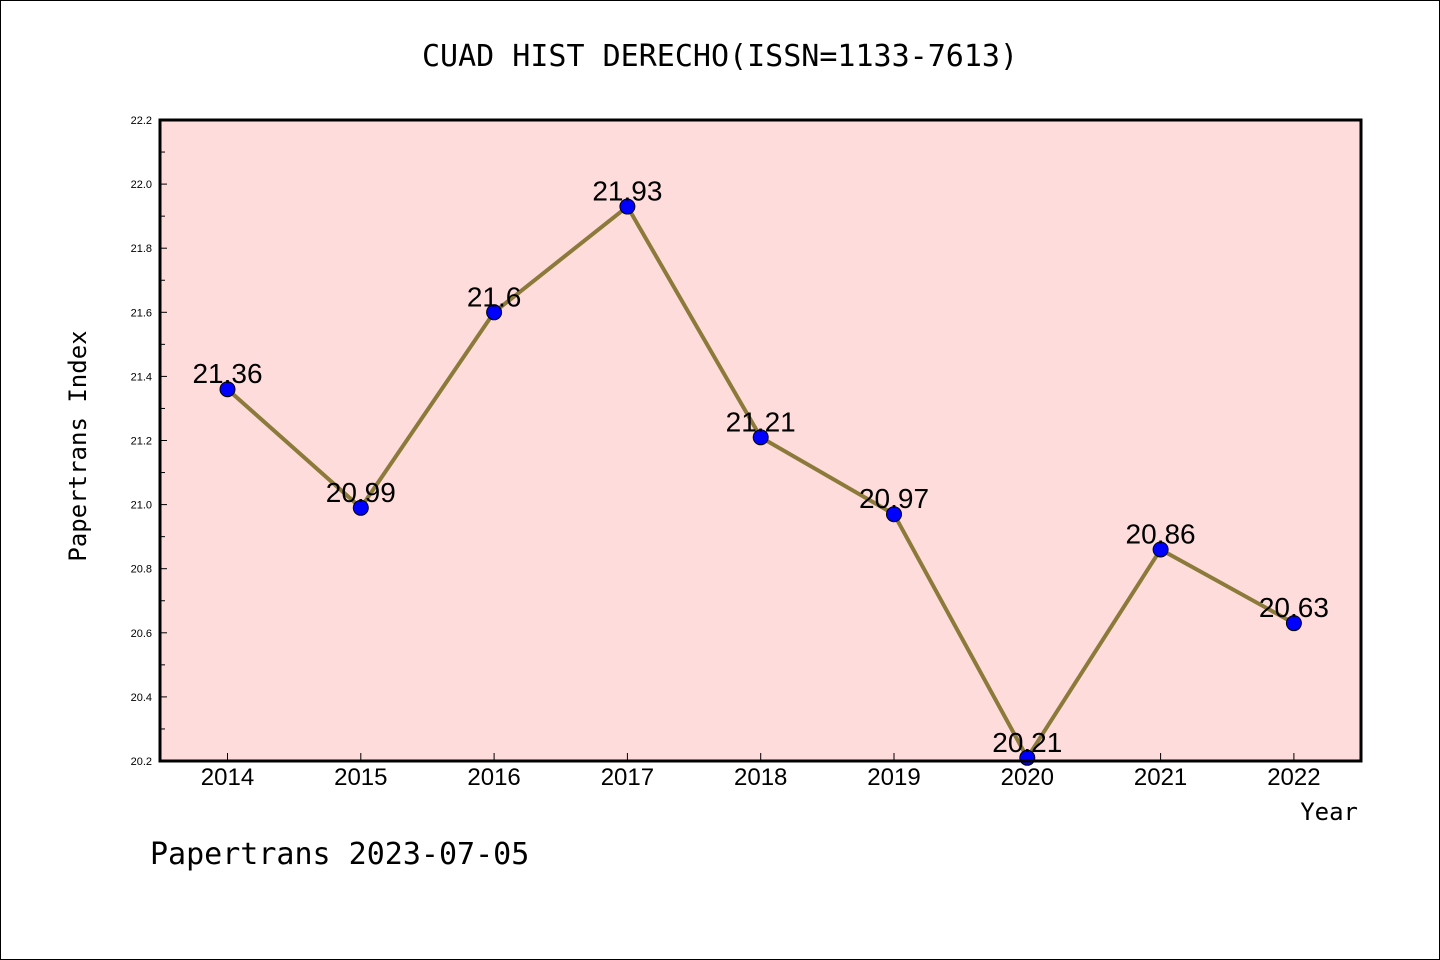 This screenshot has height=960, width=1440. I want to click on x-axis: 2014 2015 2016 2017 2018 2019 2020 2021 2022, so click(761, 772).